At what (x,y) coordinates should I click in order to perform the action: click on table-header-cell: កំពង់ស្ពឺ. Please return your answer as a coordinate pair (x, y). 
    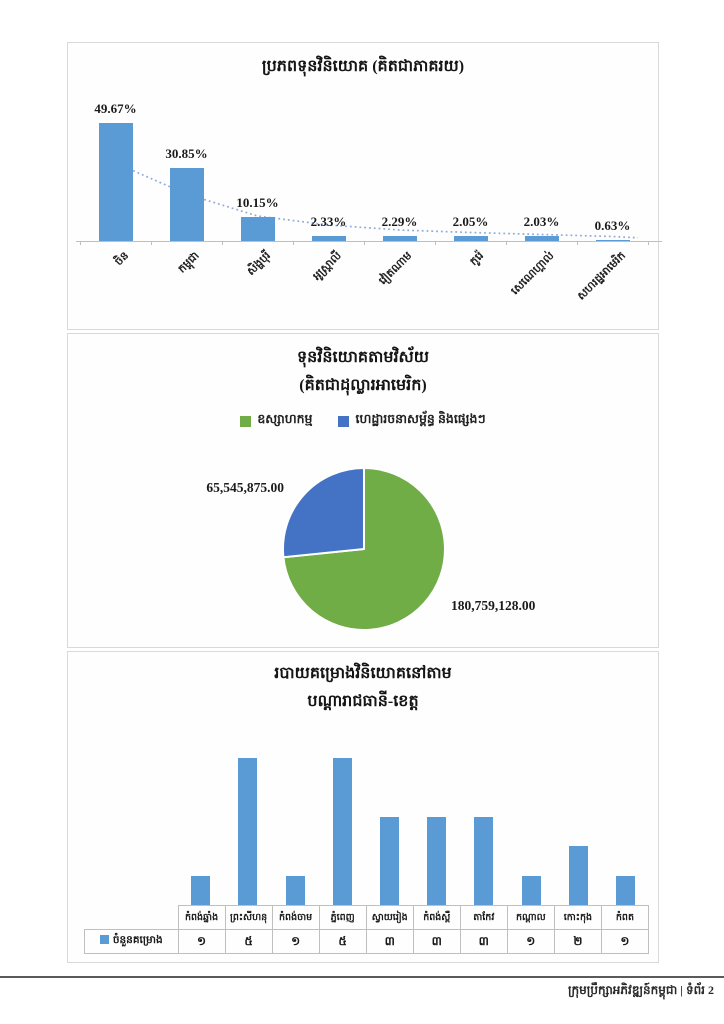
    Looking at the image, I should click on (436, 917).